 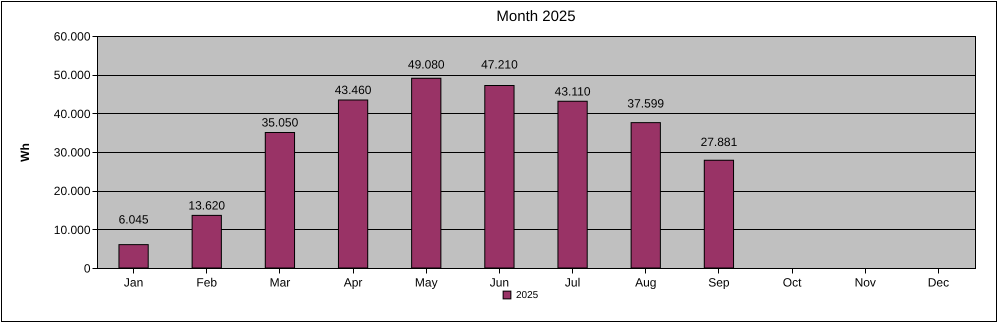 What do you see at coordinates (536, 16) in the screenshot?
I see `chart-title: Month 2025` at bounding box center [536, 16].